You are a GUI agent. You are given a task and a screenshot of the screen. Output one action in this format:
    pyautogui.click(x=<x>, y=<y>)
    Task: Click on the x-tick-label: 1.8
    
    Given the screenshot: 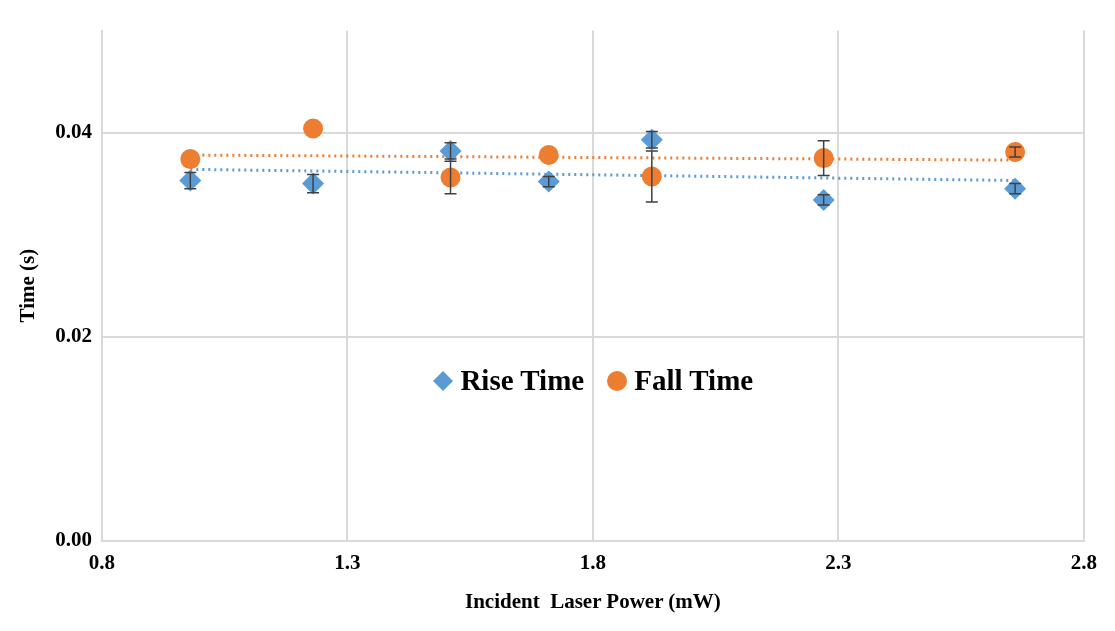 What is the action you would take?
    pyautogui.click(x=593, y=561)
    